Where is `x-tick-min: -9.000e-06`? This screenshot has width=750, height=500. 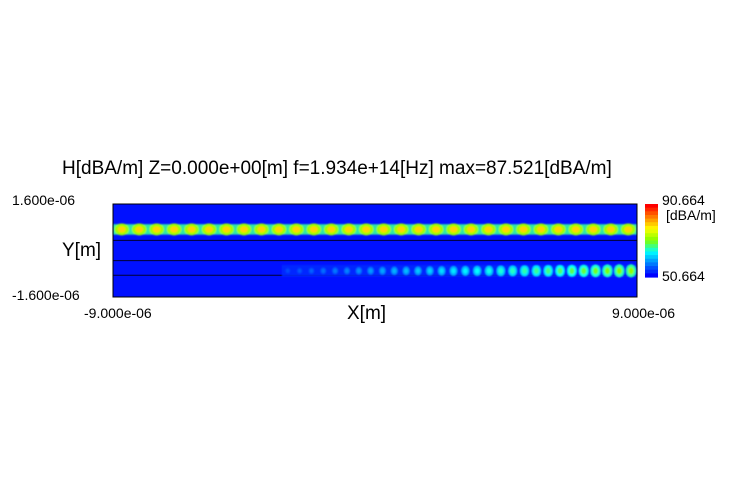 x-tick-min: -9.000e-06 is located at coordinates (118, 313).